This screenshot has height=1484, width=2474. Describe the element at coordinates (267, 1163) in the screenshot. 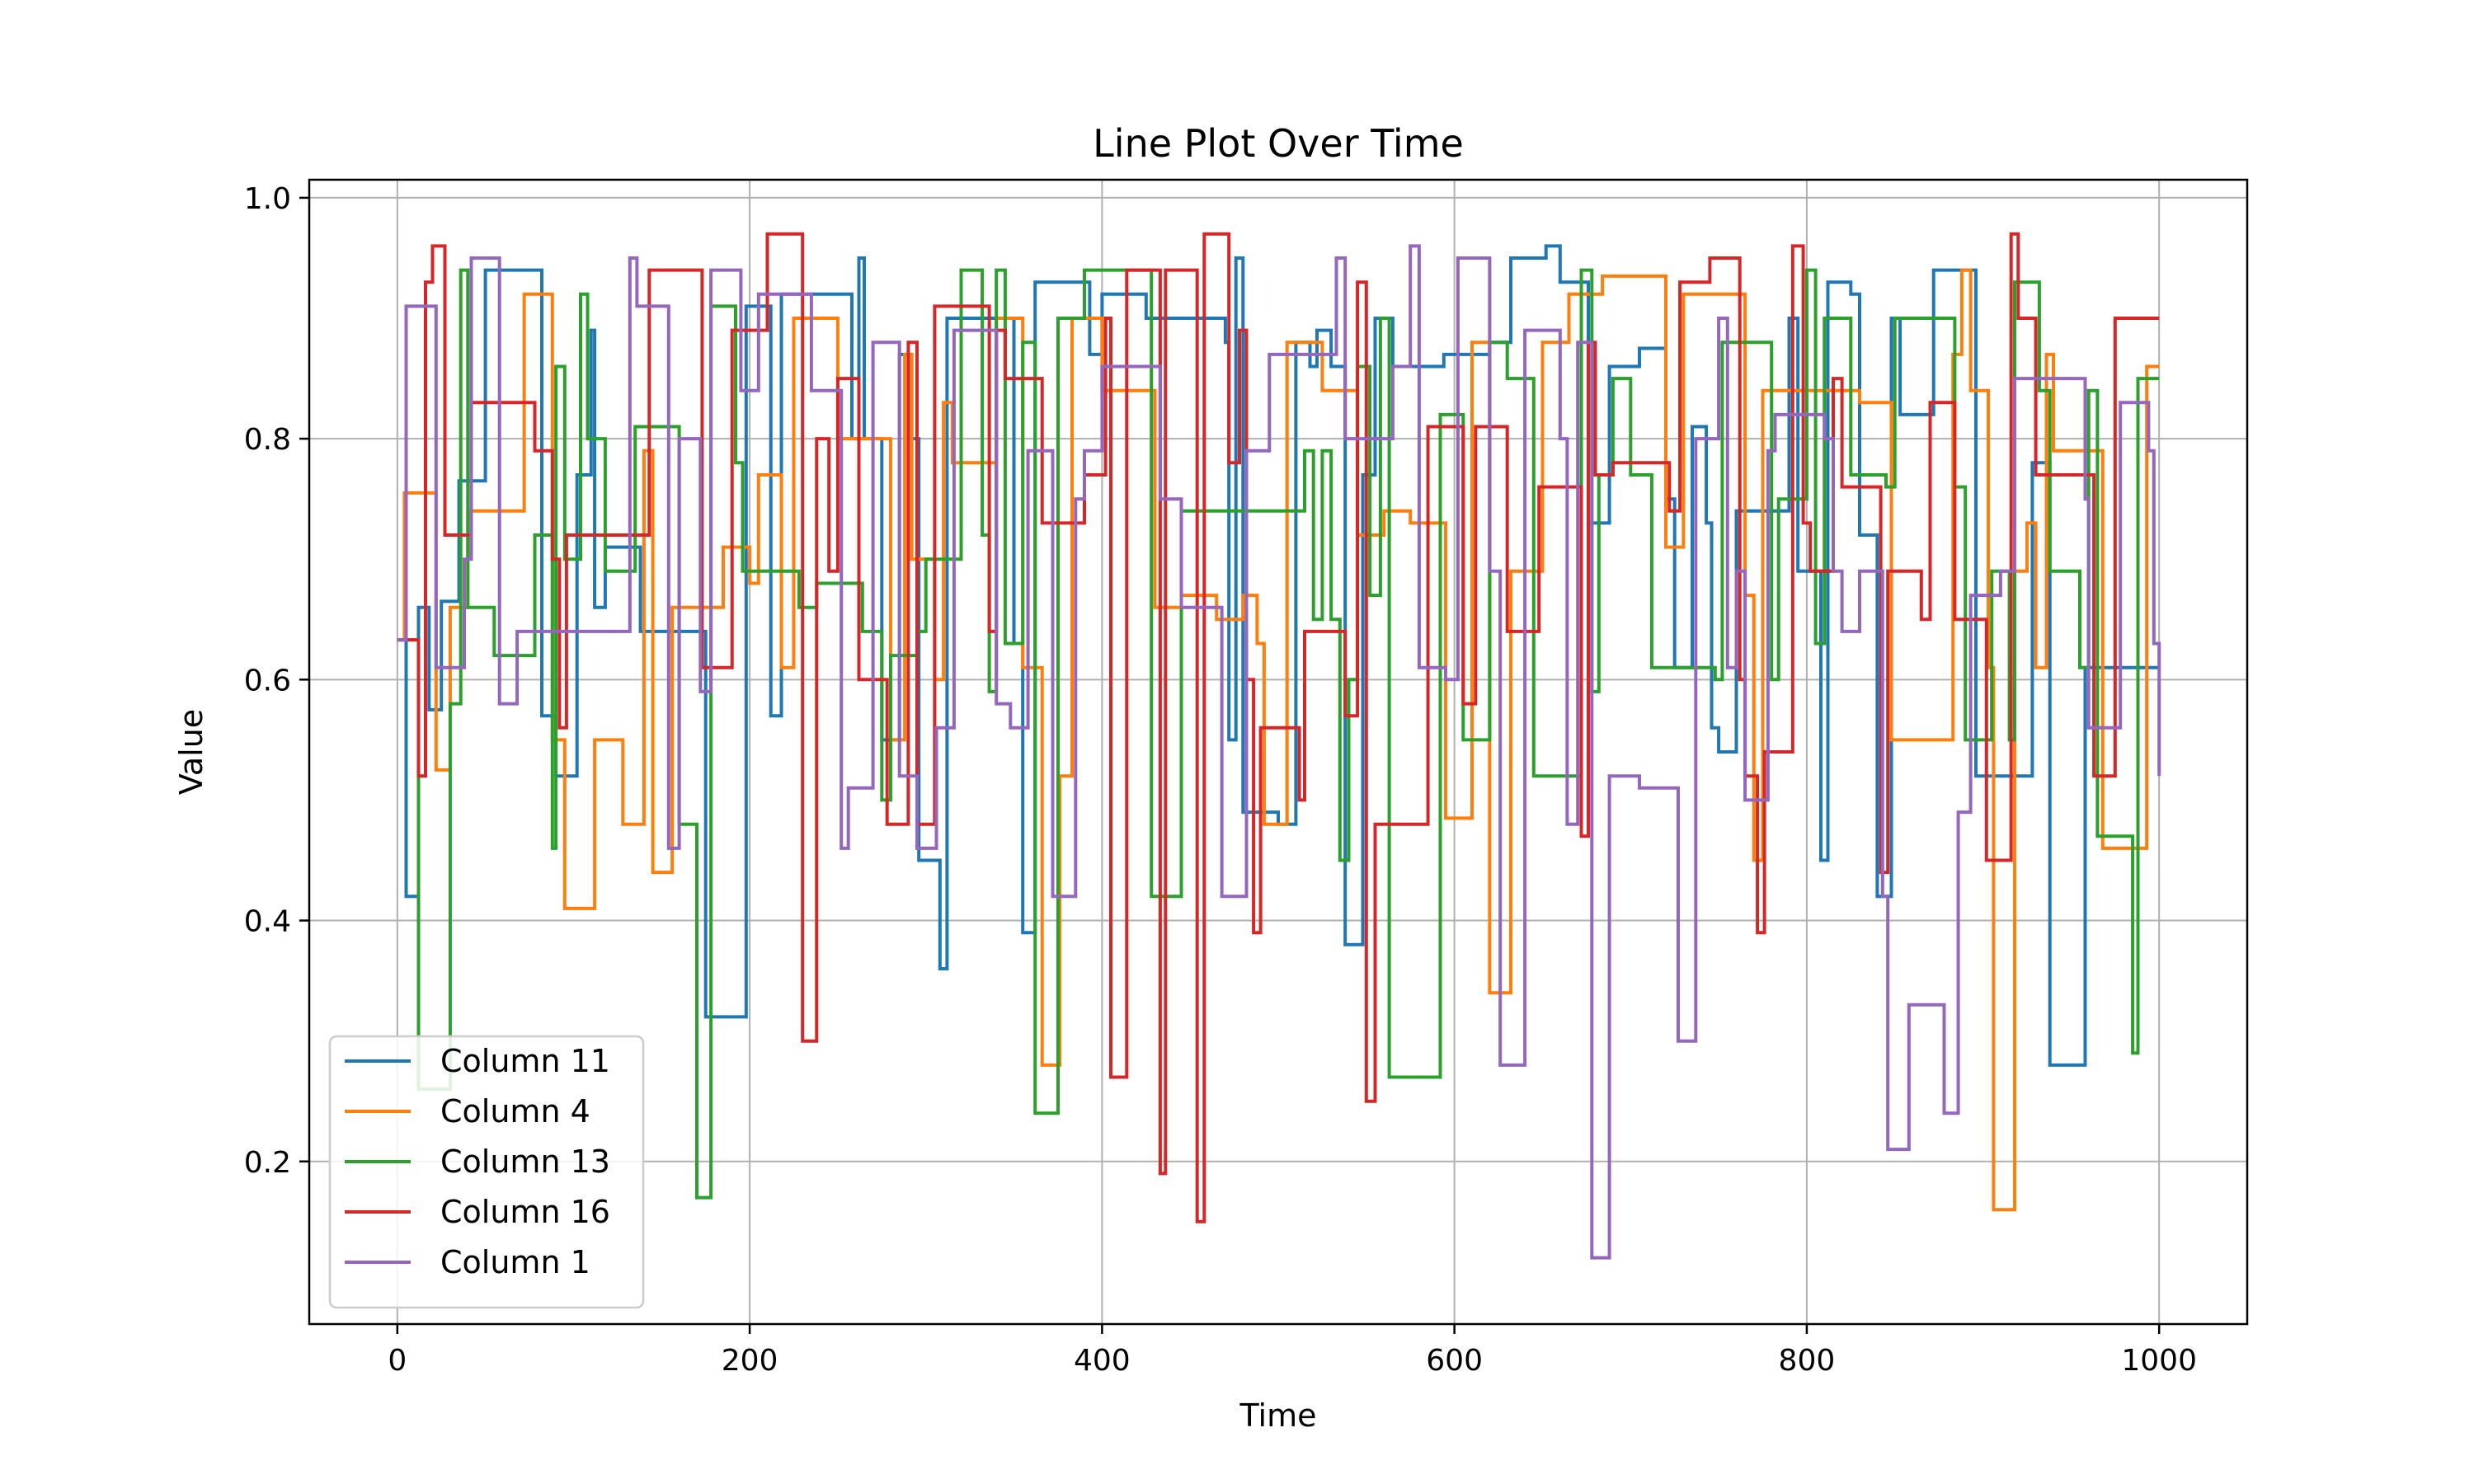

I see `y-tick-label: 0.2` at that location.